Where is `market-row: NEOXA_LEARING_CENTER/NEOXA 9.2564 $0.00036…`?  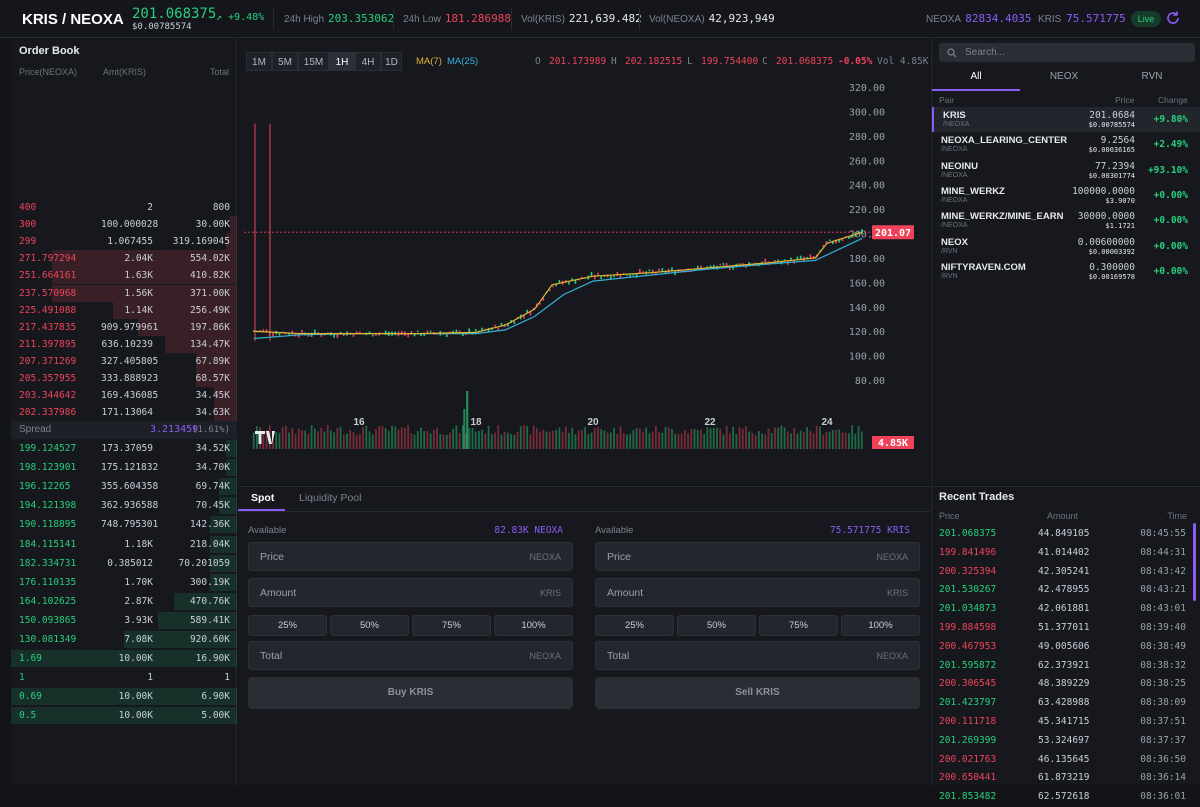
market-row: NEOXA_LEARING_CENTER/NEOXA 9.2564 $0.00036… is located at coordinates (1066, 144).